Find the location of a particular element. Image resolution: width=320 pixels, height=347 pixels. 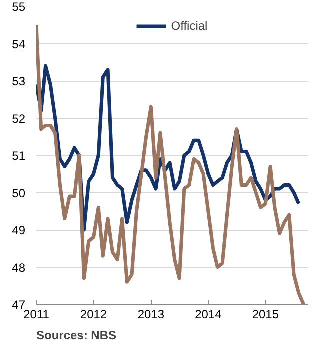

x-tick-label: 2011 is located at coordinates (37, 315).